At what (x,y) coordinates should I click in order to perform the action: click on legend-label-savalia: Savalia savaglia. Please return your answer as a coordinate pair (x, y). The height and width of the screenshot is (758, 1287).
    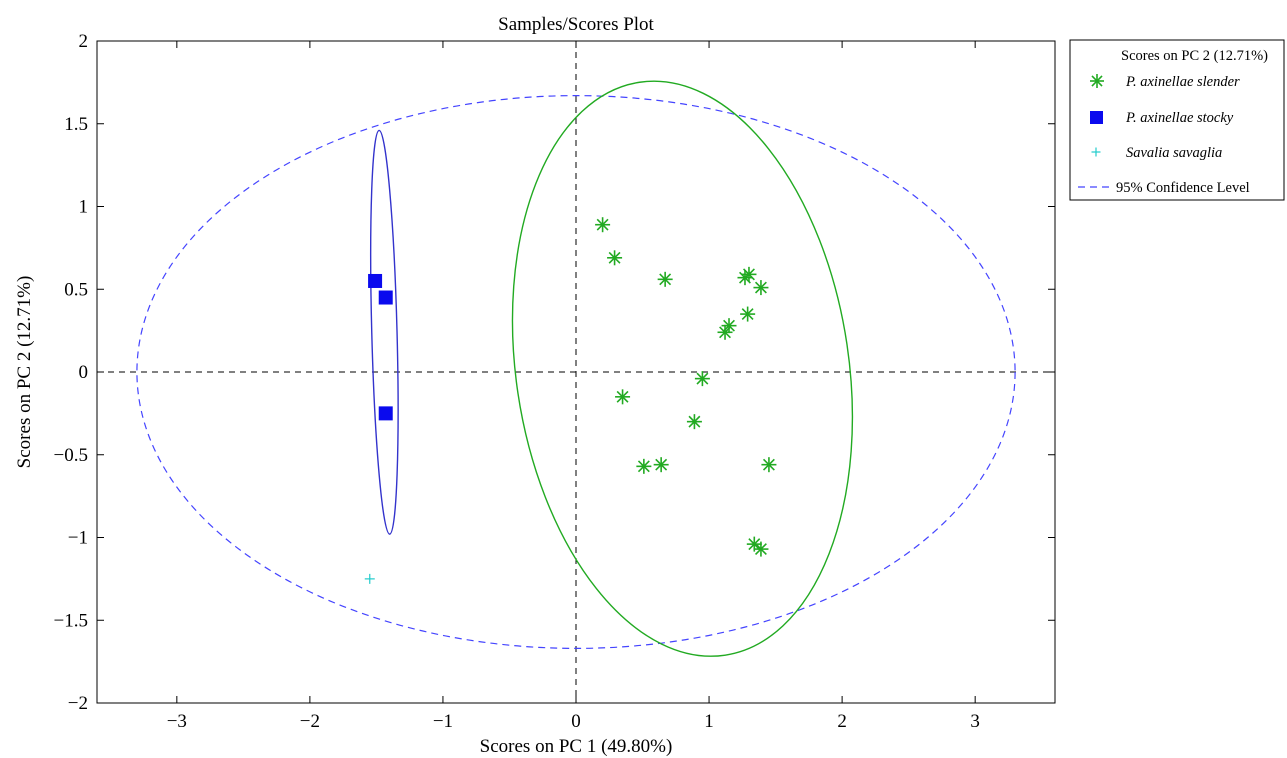
    Looking at the image, I should click on (1174, 153).